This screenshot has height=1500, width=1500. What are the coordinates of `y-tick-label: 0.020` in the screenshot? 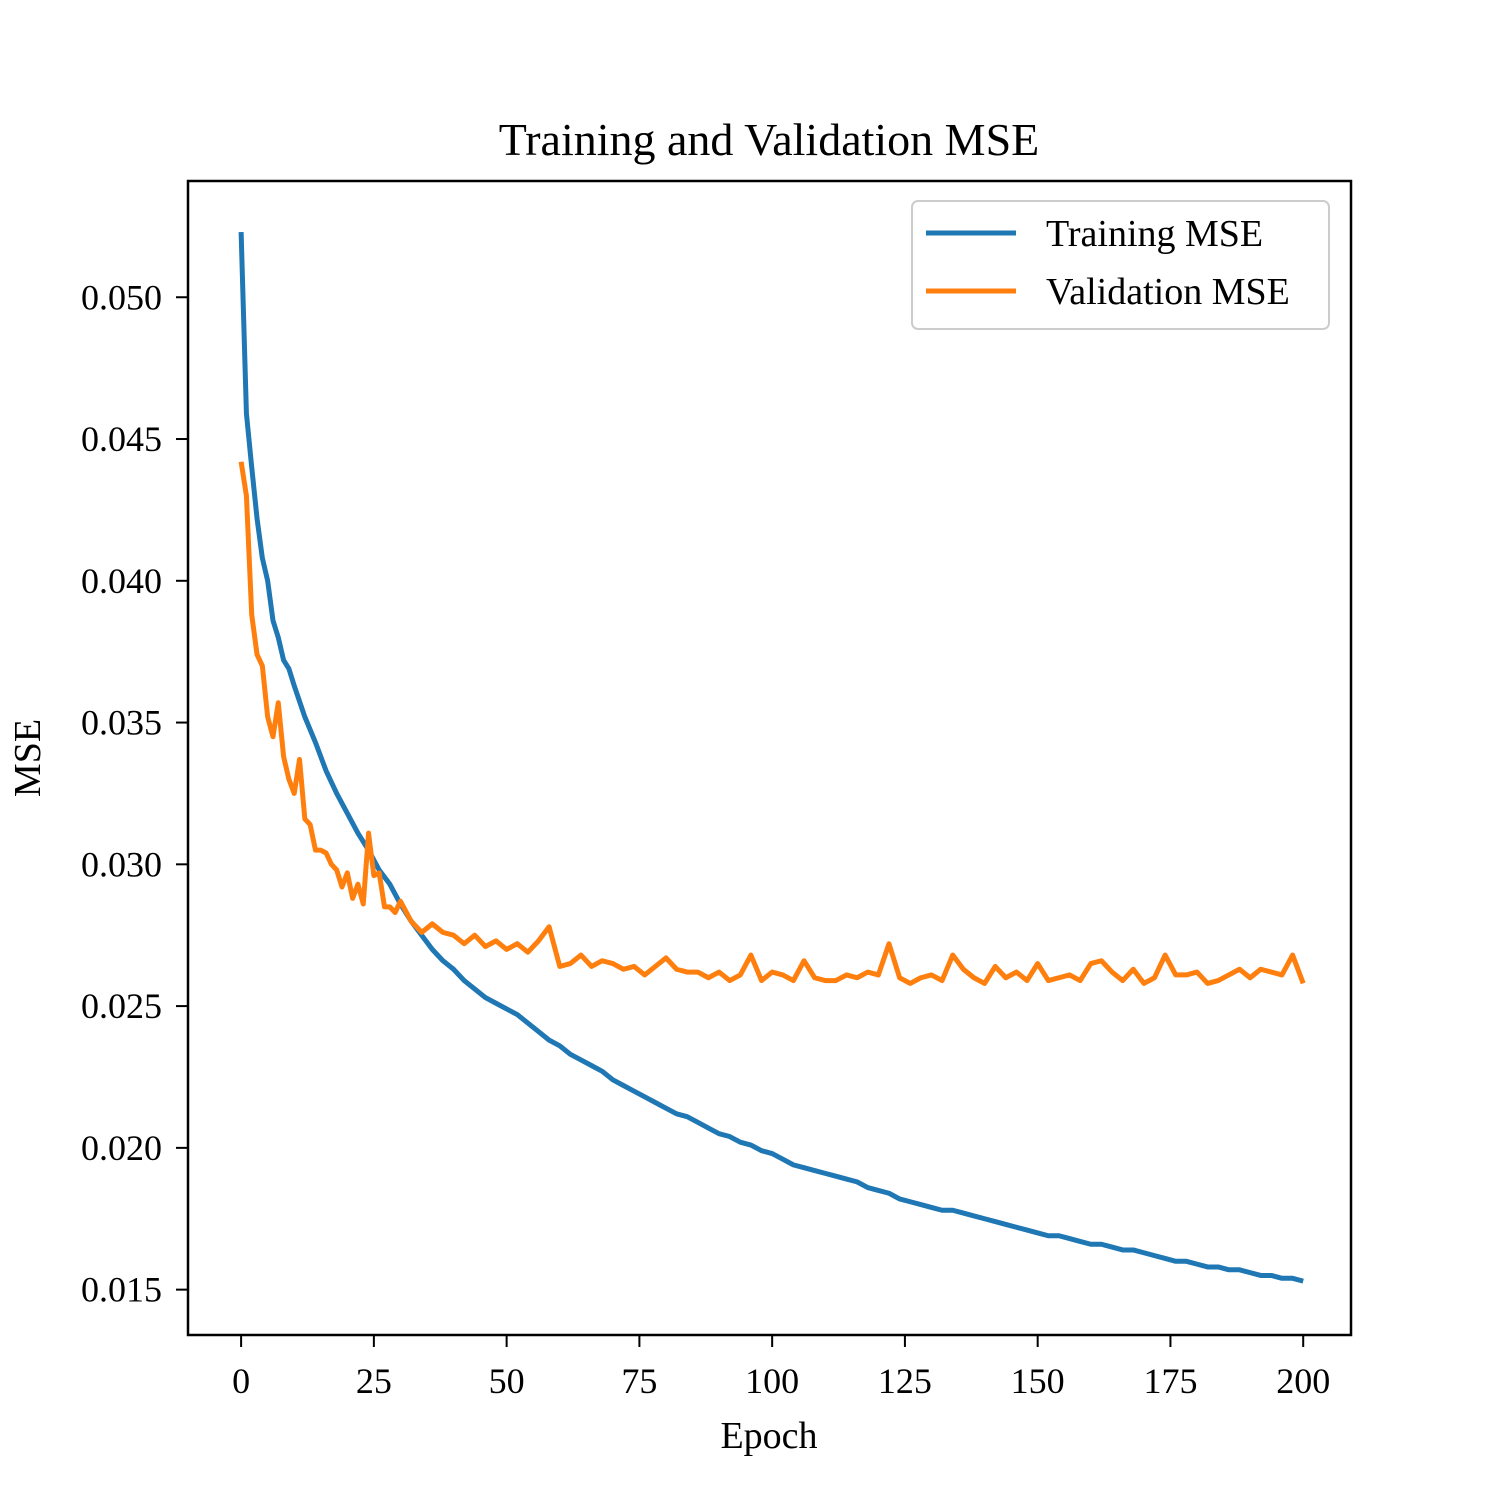 It's located at (121, 1148).